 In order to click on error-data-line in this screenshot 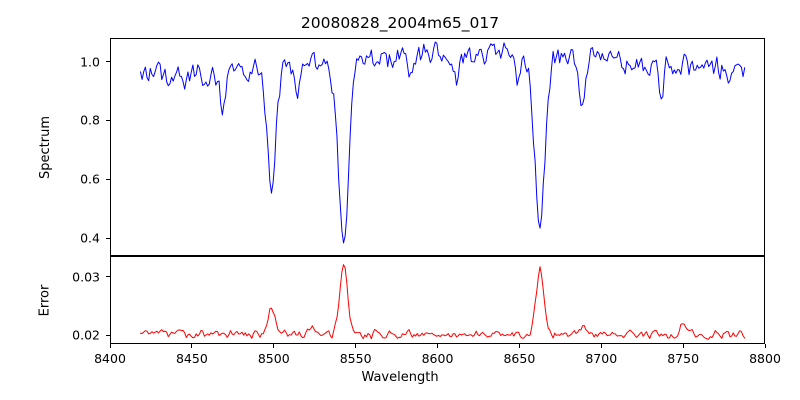, I will do `click(442, 302)`.